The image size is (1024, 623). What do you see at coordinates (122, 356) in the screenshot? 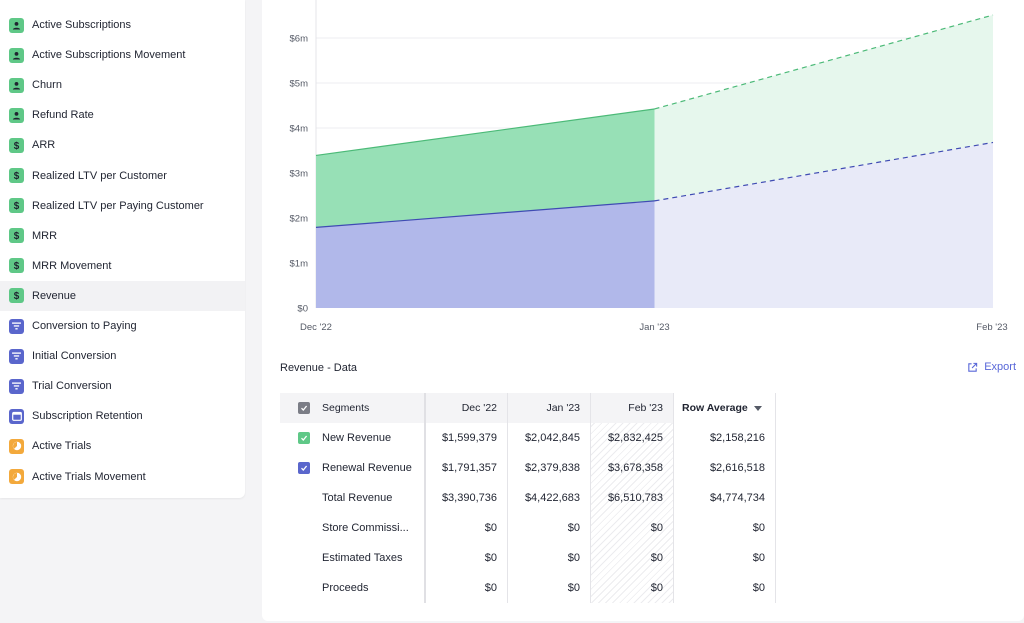
I see `sidebar-item-initial-conversion: Initial Conversion` at bounding box center [122, 356].